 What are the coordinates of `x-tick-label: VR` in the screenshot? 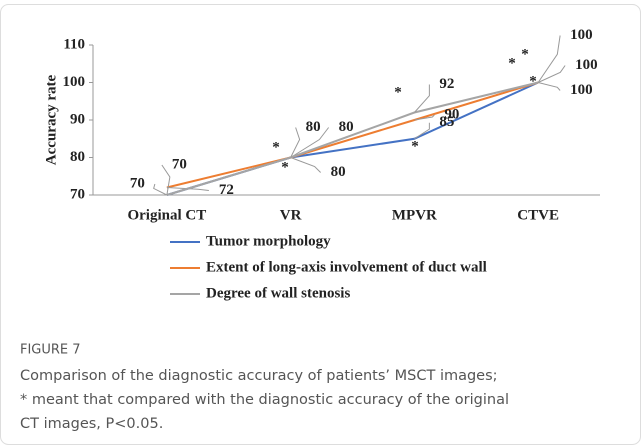 It's located at (291, 215).